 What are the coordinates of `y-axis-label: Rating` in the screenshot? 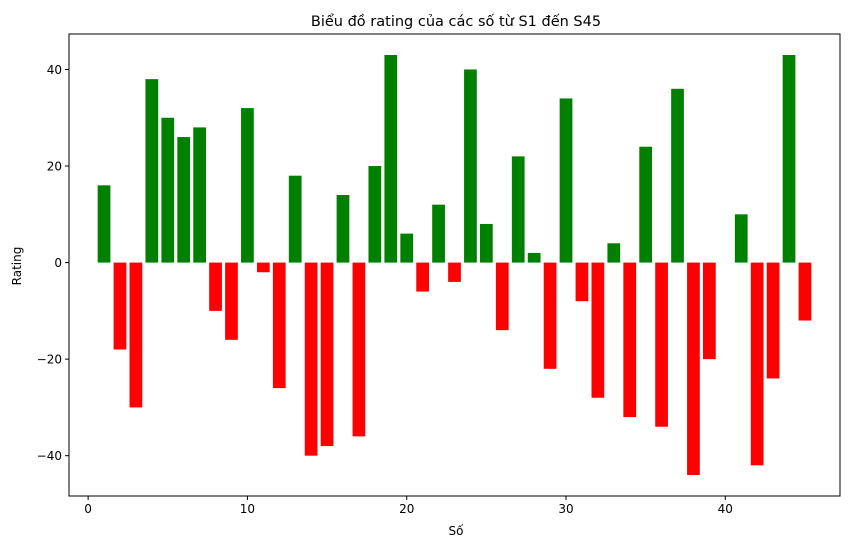 It's located at (17, 266).